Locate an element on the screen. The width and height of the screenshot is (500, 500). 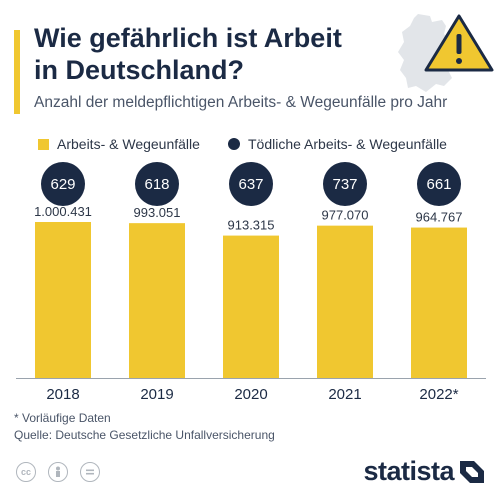
legend-label-fatal: Tödliche Arbeits- & Wegeunfälle is located at coordinates (347, 144).